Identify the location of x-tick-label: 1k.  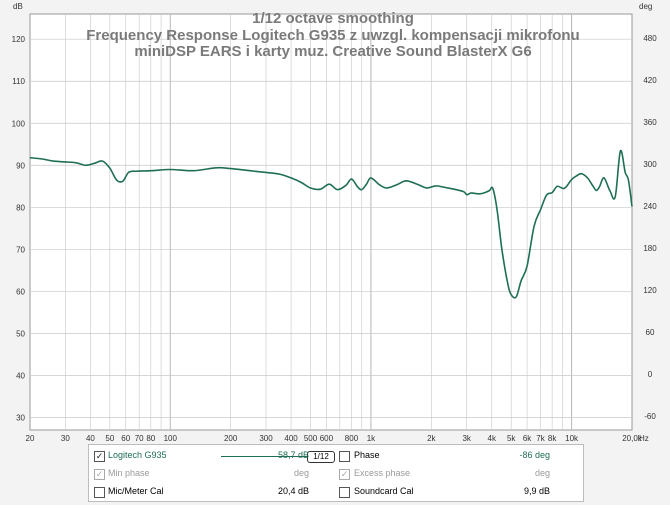
(371, 438).